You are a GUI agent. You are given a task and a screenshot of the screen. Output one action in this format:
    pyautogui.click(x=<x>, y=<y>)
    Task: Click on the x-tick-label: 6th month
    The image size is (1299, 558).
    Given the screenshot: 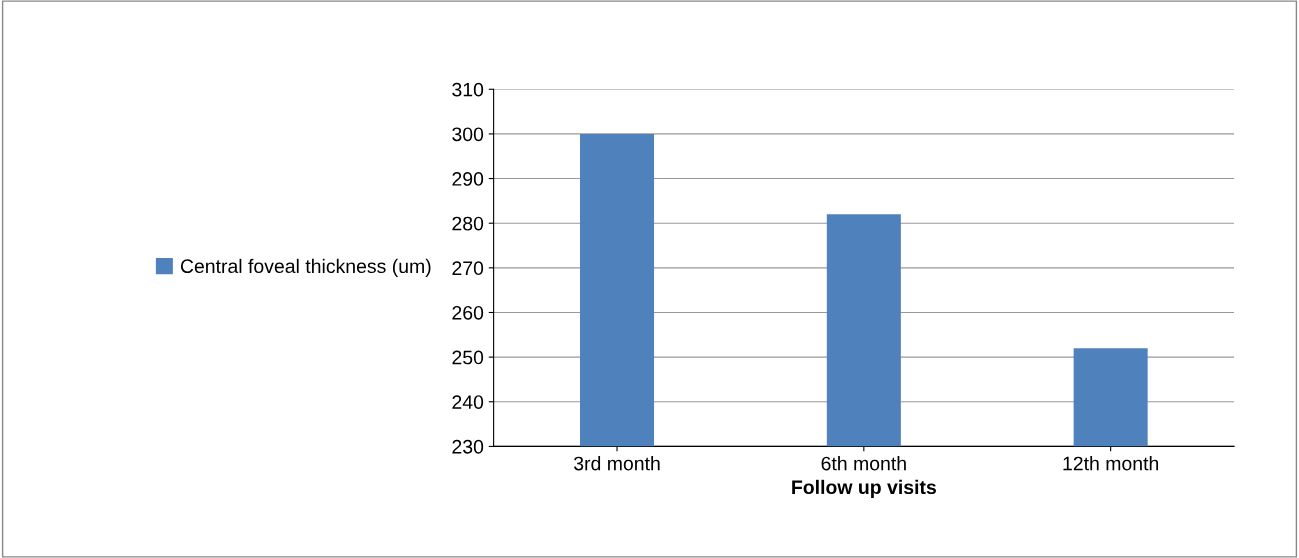 What is the action you would take?
    pyautogui.click(x=863, y=463)
    